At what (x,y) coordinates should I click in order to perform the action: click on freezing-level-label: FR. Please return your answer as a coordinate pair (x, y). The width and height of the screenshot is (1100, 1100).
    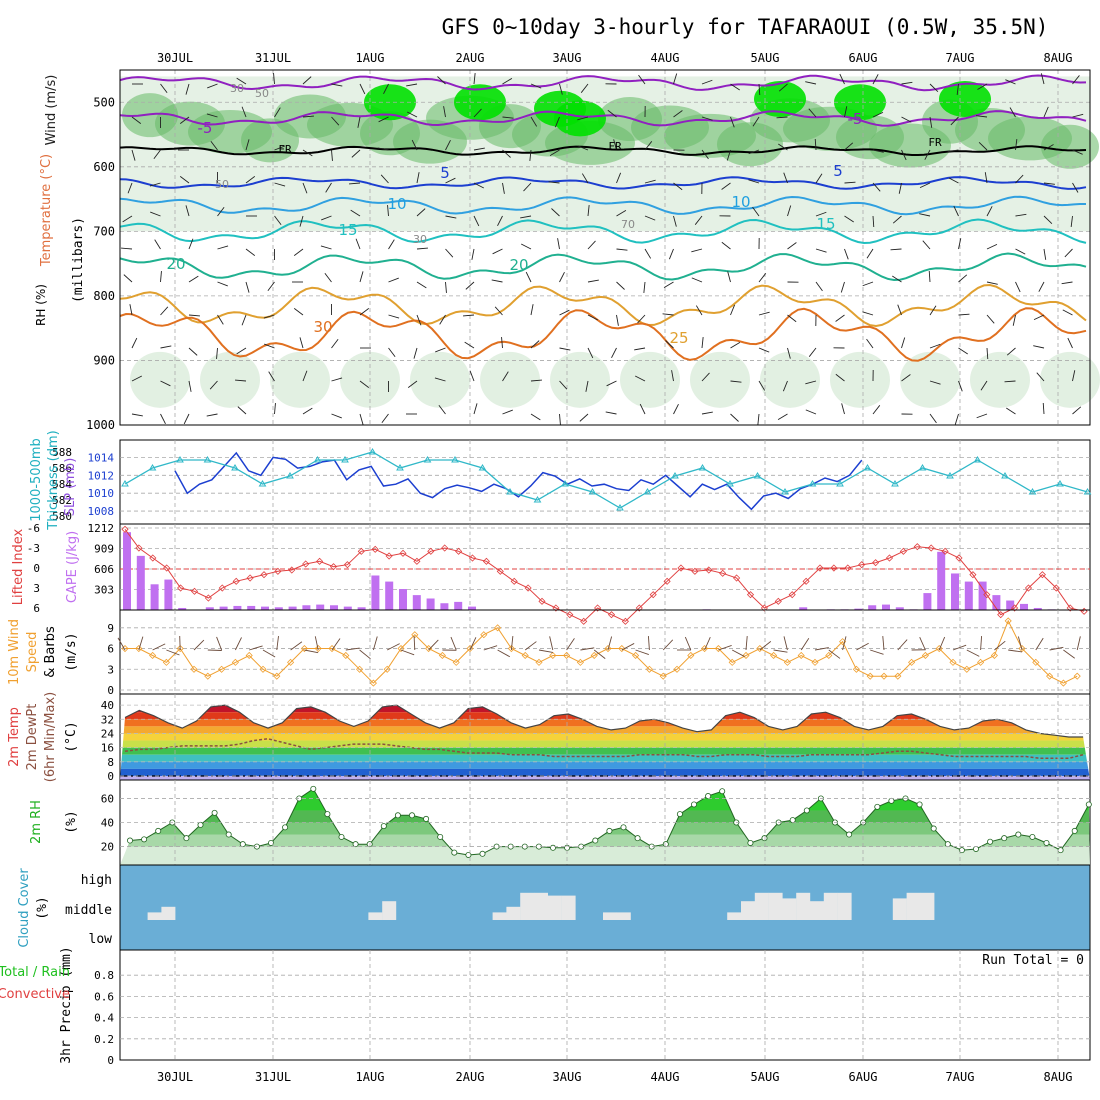
    Looking at the image, I should click on (615, 146).